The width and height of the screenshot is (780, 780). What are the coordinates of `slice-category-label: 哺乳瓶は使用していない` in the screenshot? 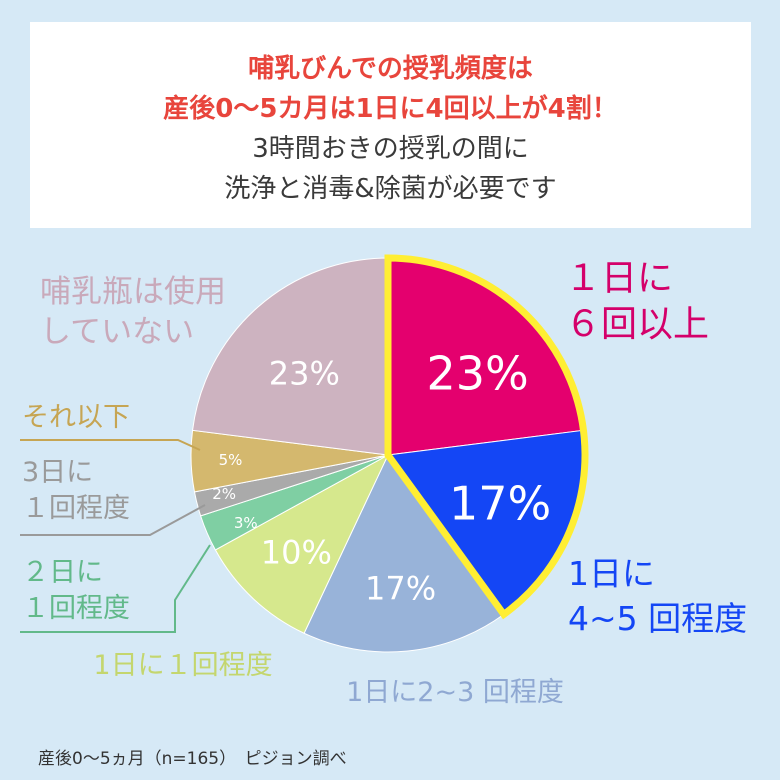 It's located at (133, 312).